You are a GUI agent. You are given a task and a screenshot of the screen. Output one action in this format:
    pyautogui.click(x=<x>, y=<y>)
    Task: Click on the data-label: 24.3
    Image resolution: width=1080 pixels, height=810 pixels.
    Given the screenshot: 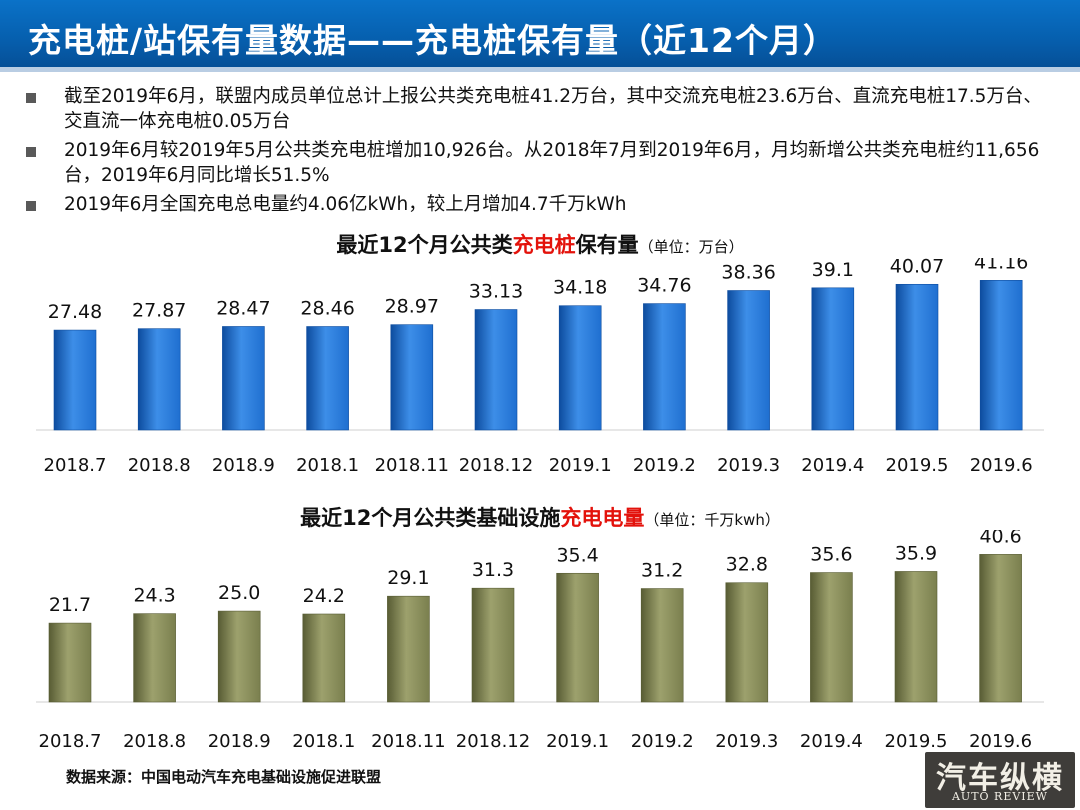 What is the action you would take?
    pyautogui.click(x=154, y=596)
    